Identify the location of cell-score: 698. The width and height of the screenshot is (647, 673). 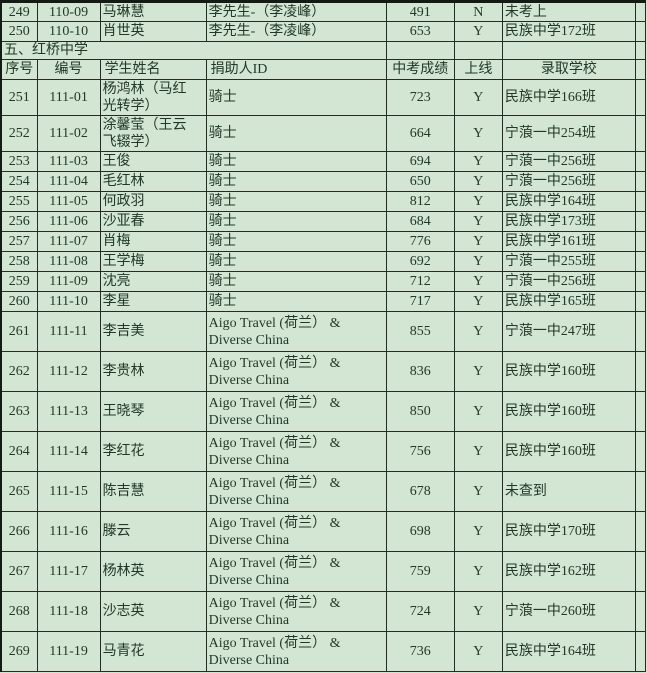
(420, 531).